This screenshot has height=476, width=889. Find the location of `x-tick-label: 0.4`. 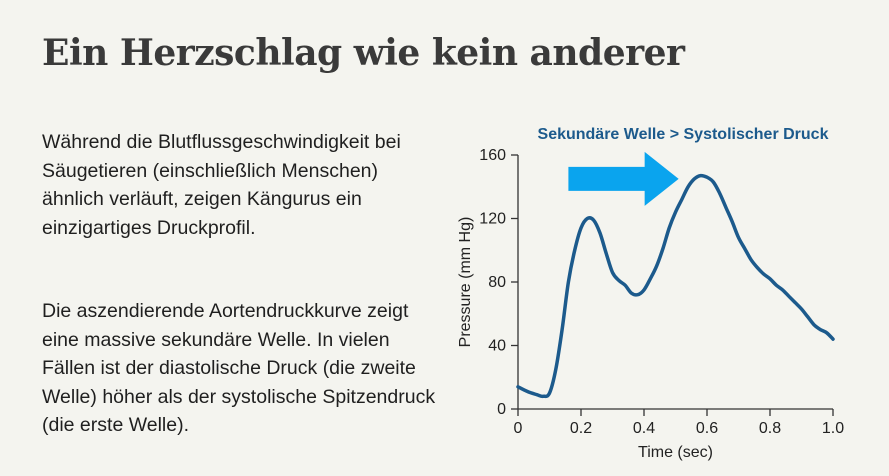

x-tick-label: 0.4 is located at coordinates (644, 428).